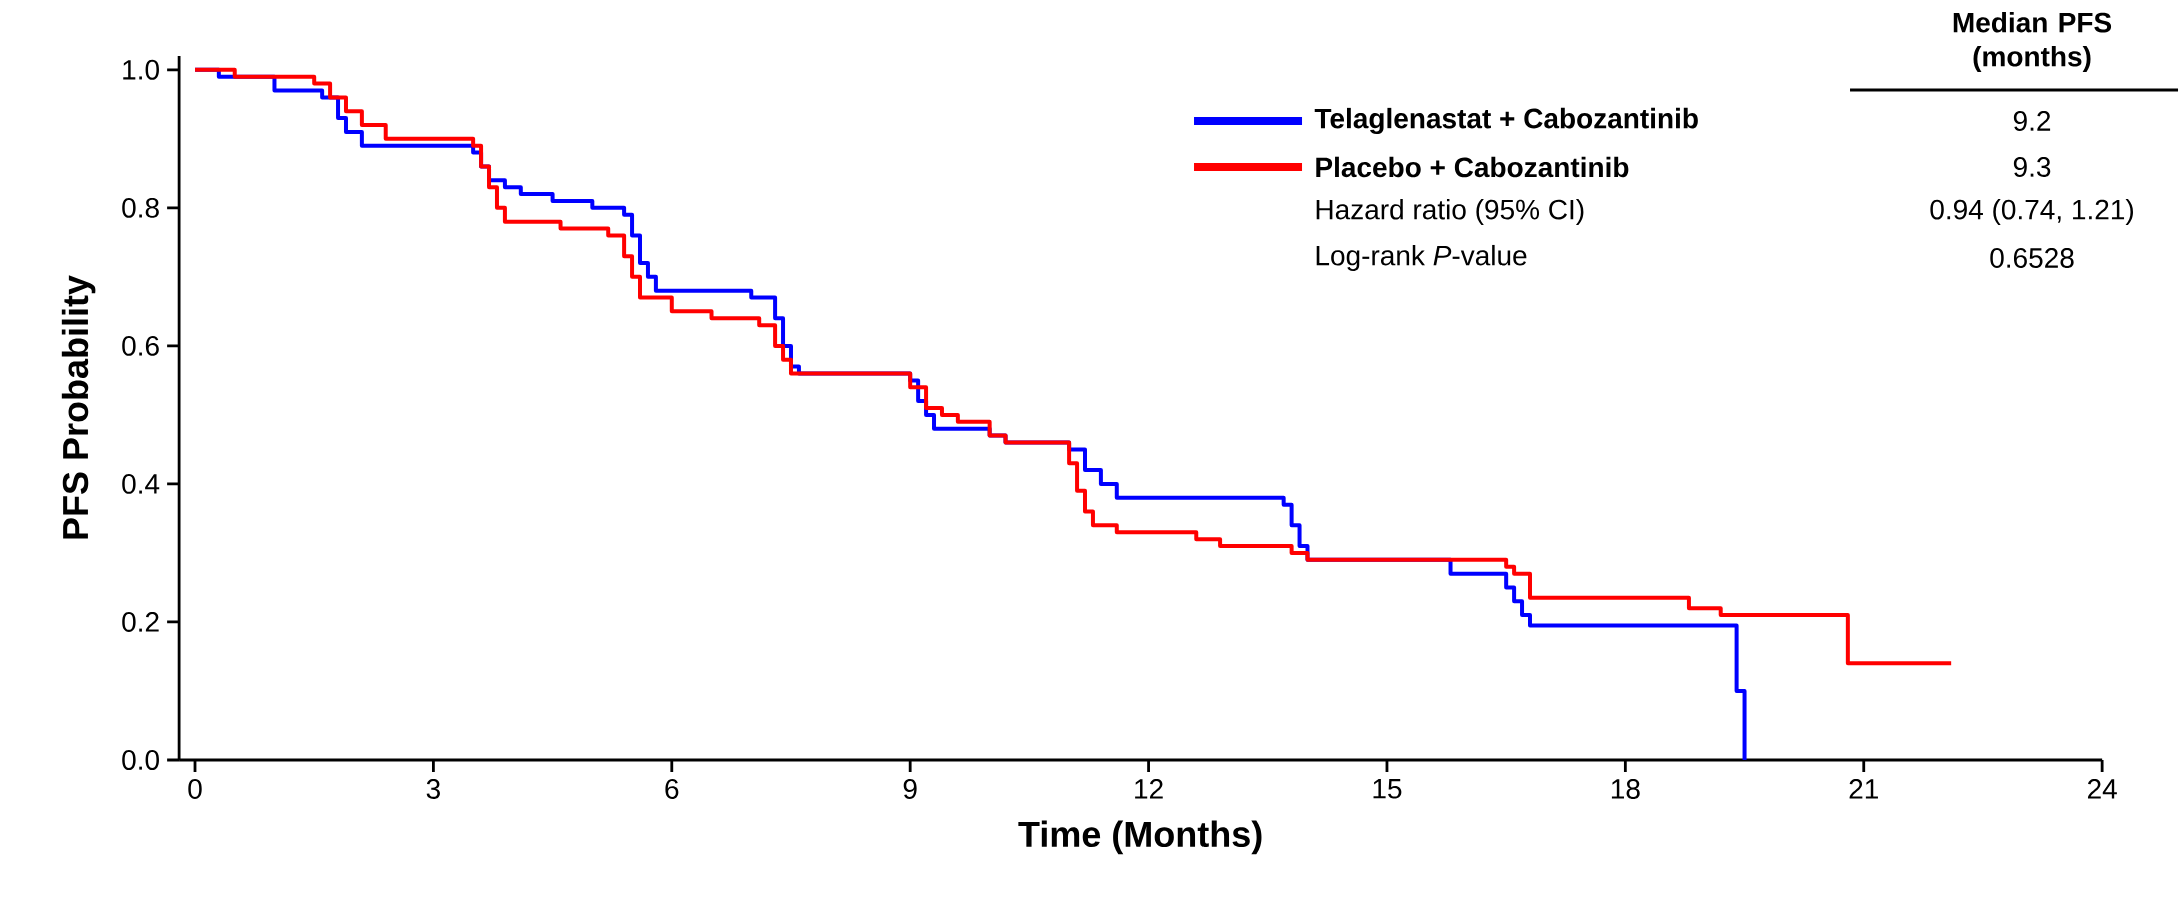  What do you see at coordinates (1450, 212) in the screenshot?
I see `annotation: Hazard ratio (95% CI)` at bounding box center [1450, 212].